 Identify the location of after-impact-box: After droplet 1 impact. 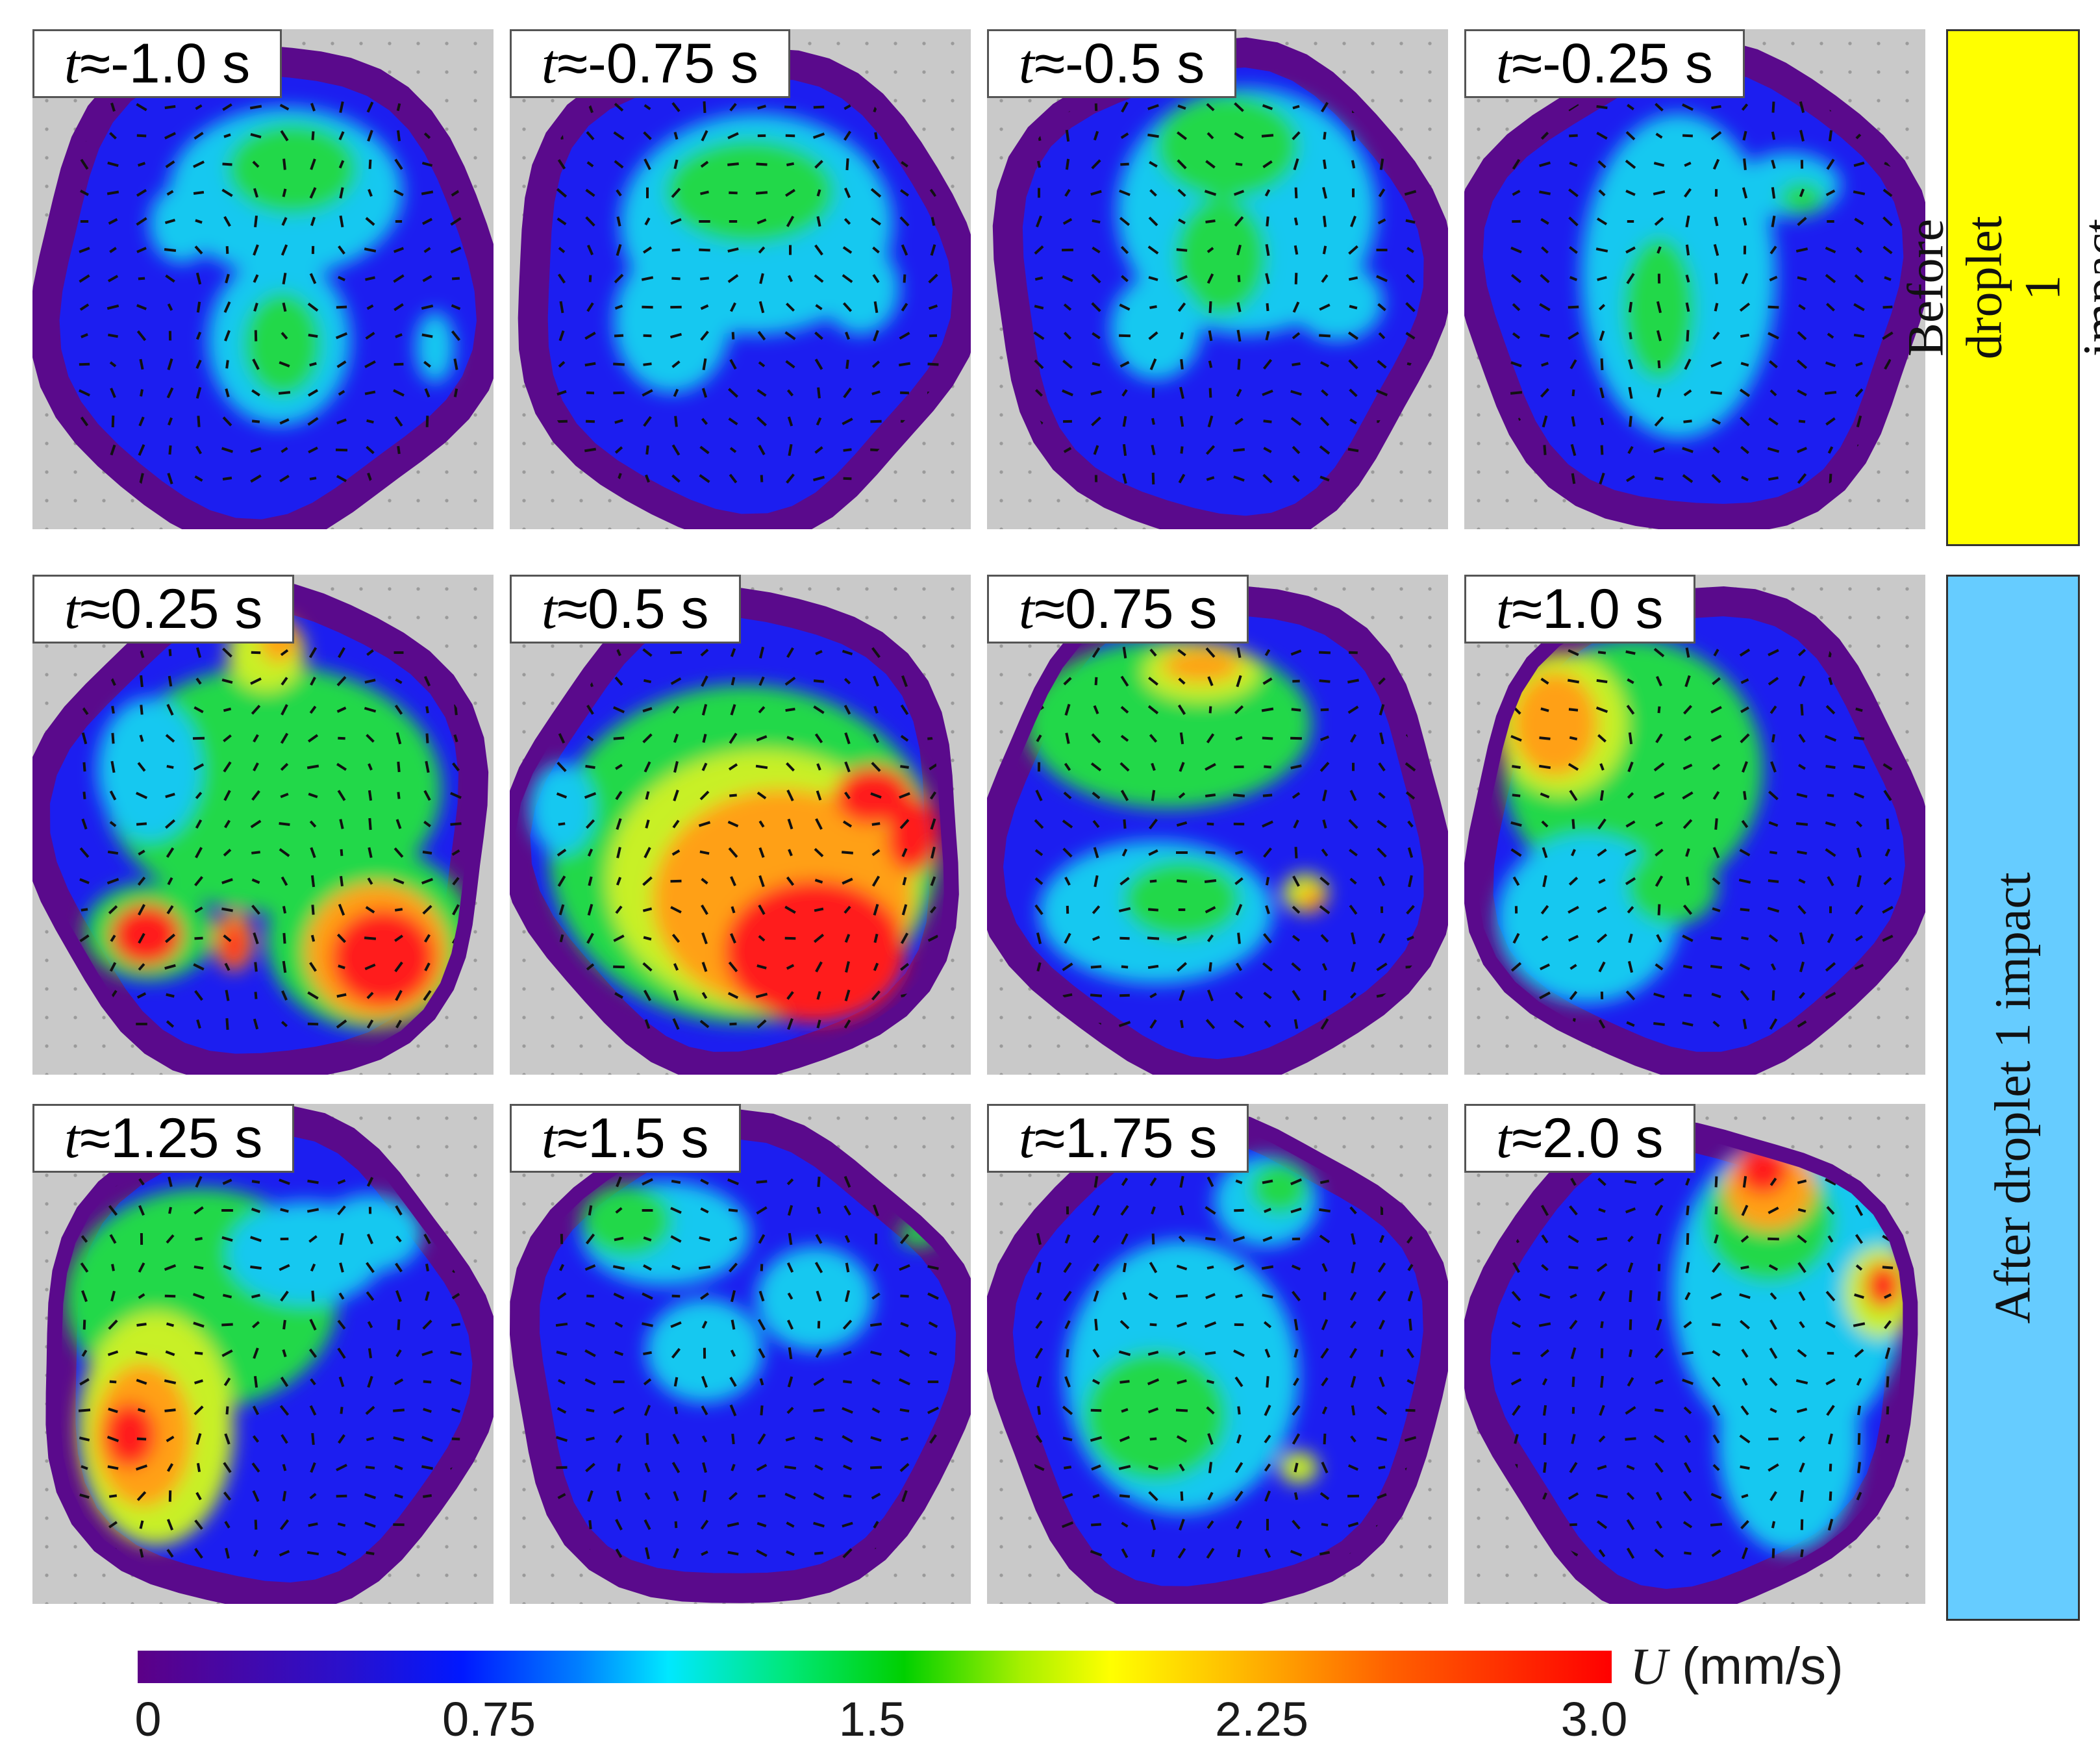
(2013, 1098).